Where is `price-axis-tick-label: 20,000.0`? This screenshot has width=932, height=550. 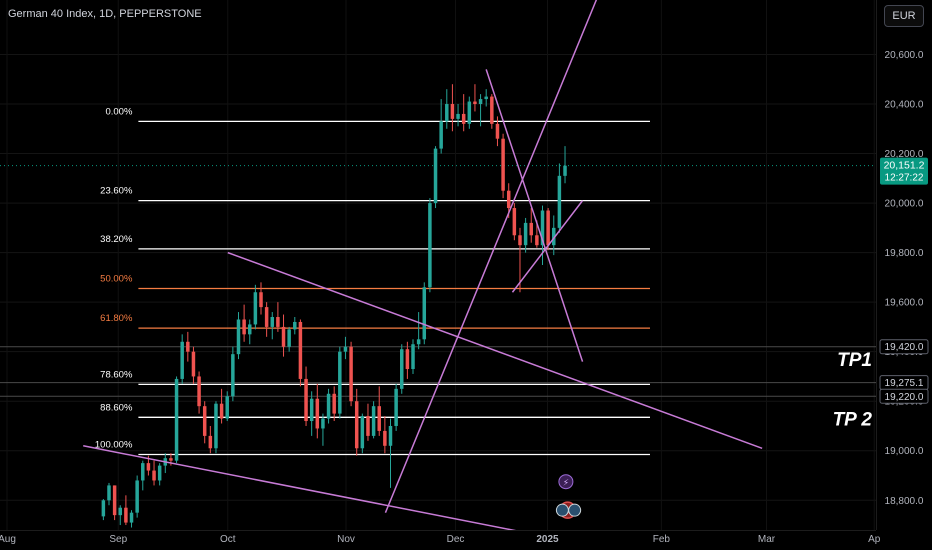
price-axis-tick-label: 20,000.0 is located at coordinates (904, 204).